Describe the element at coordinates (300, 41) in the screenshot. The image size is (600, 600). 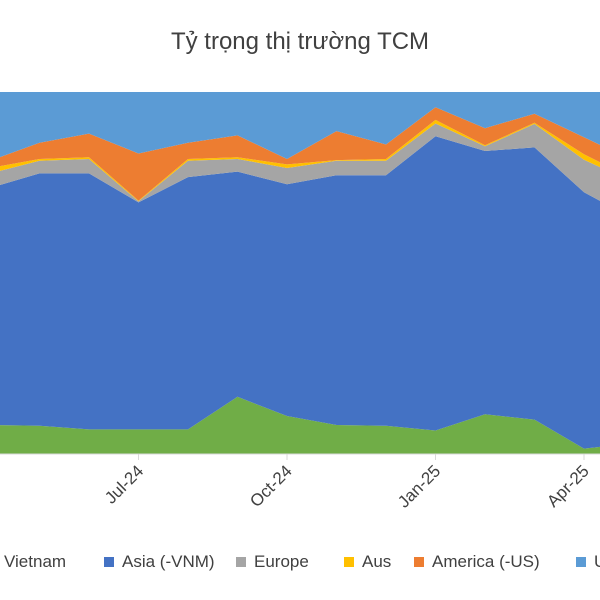
I see `chart-title: Tỷ trọng thị trường TCM` at that location.